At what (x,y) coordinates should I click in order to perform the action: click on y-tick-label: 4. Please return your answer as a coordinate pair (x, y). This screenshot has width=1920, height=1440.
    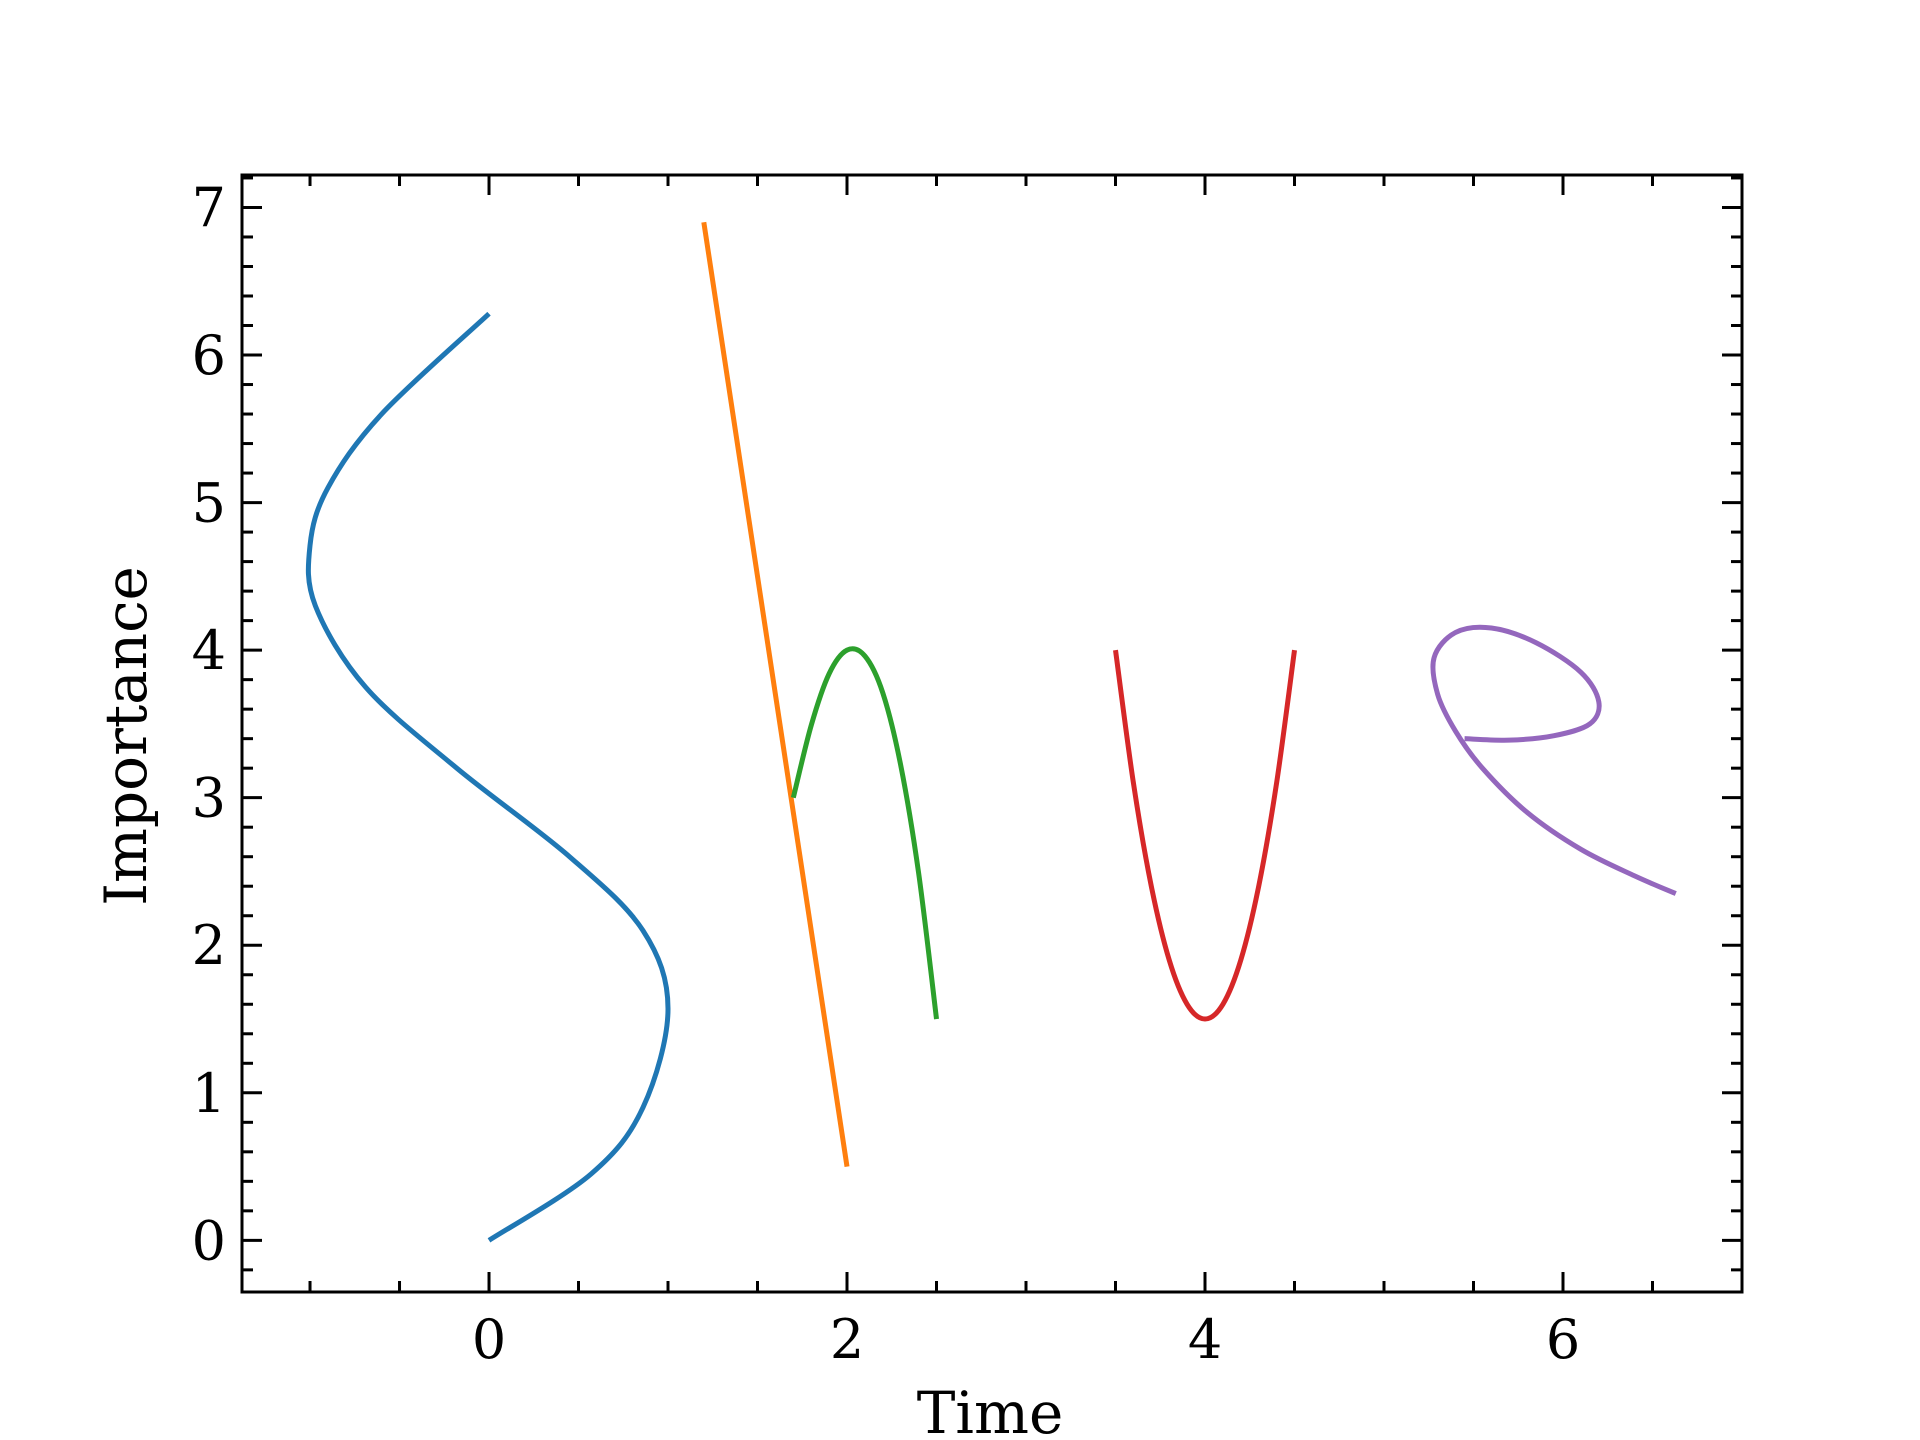
    Looking at the image, I should click on (209, 650).